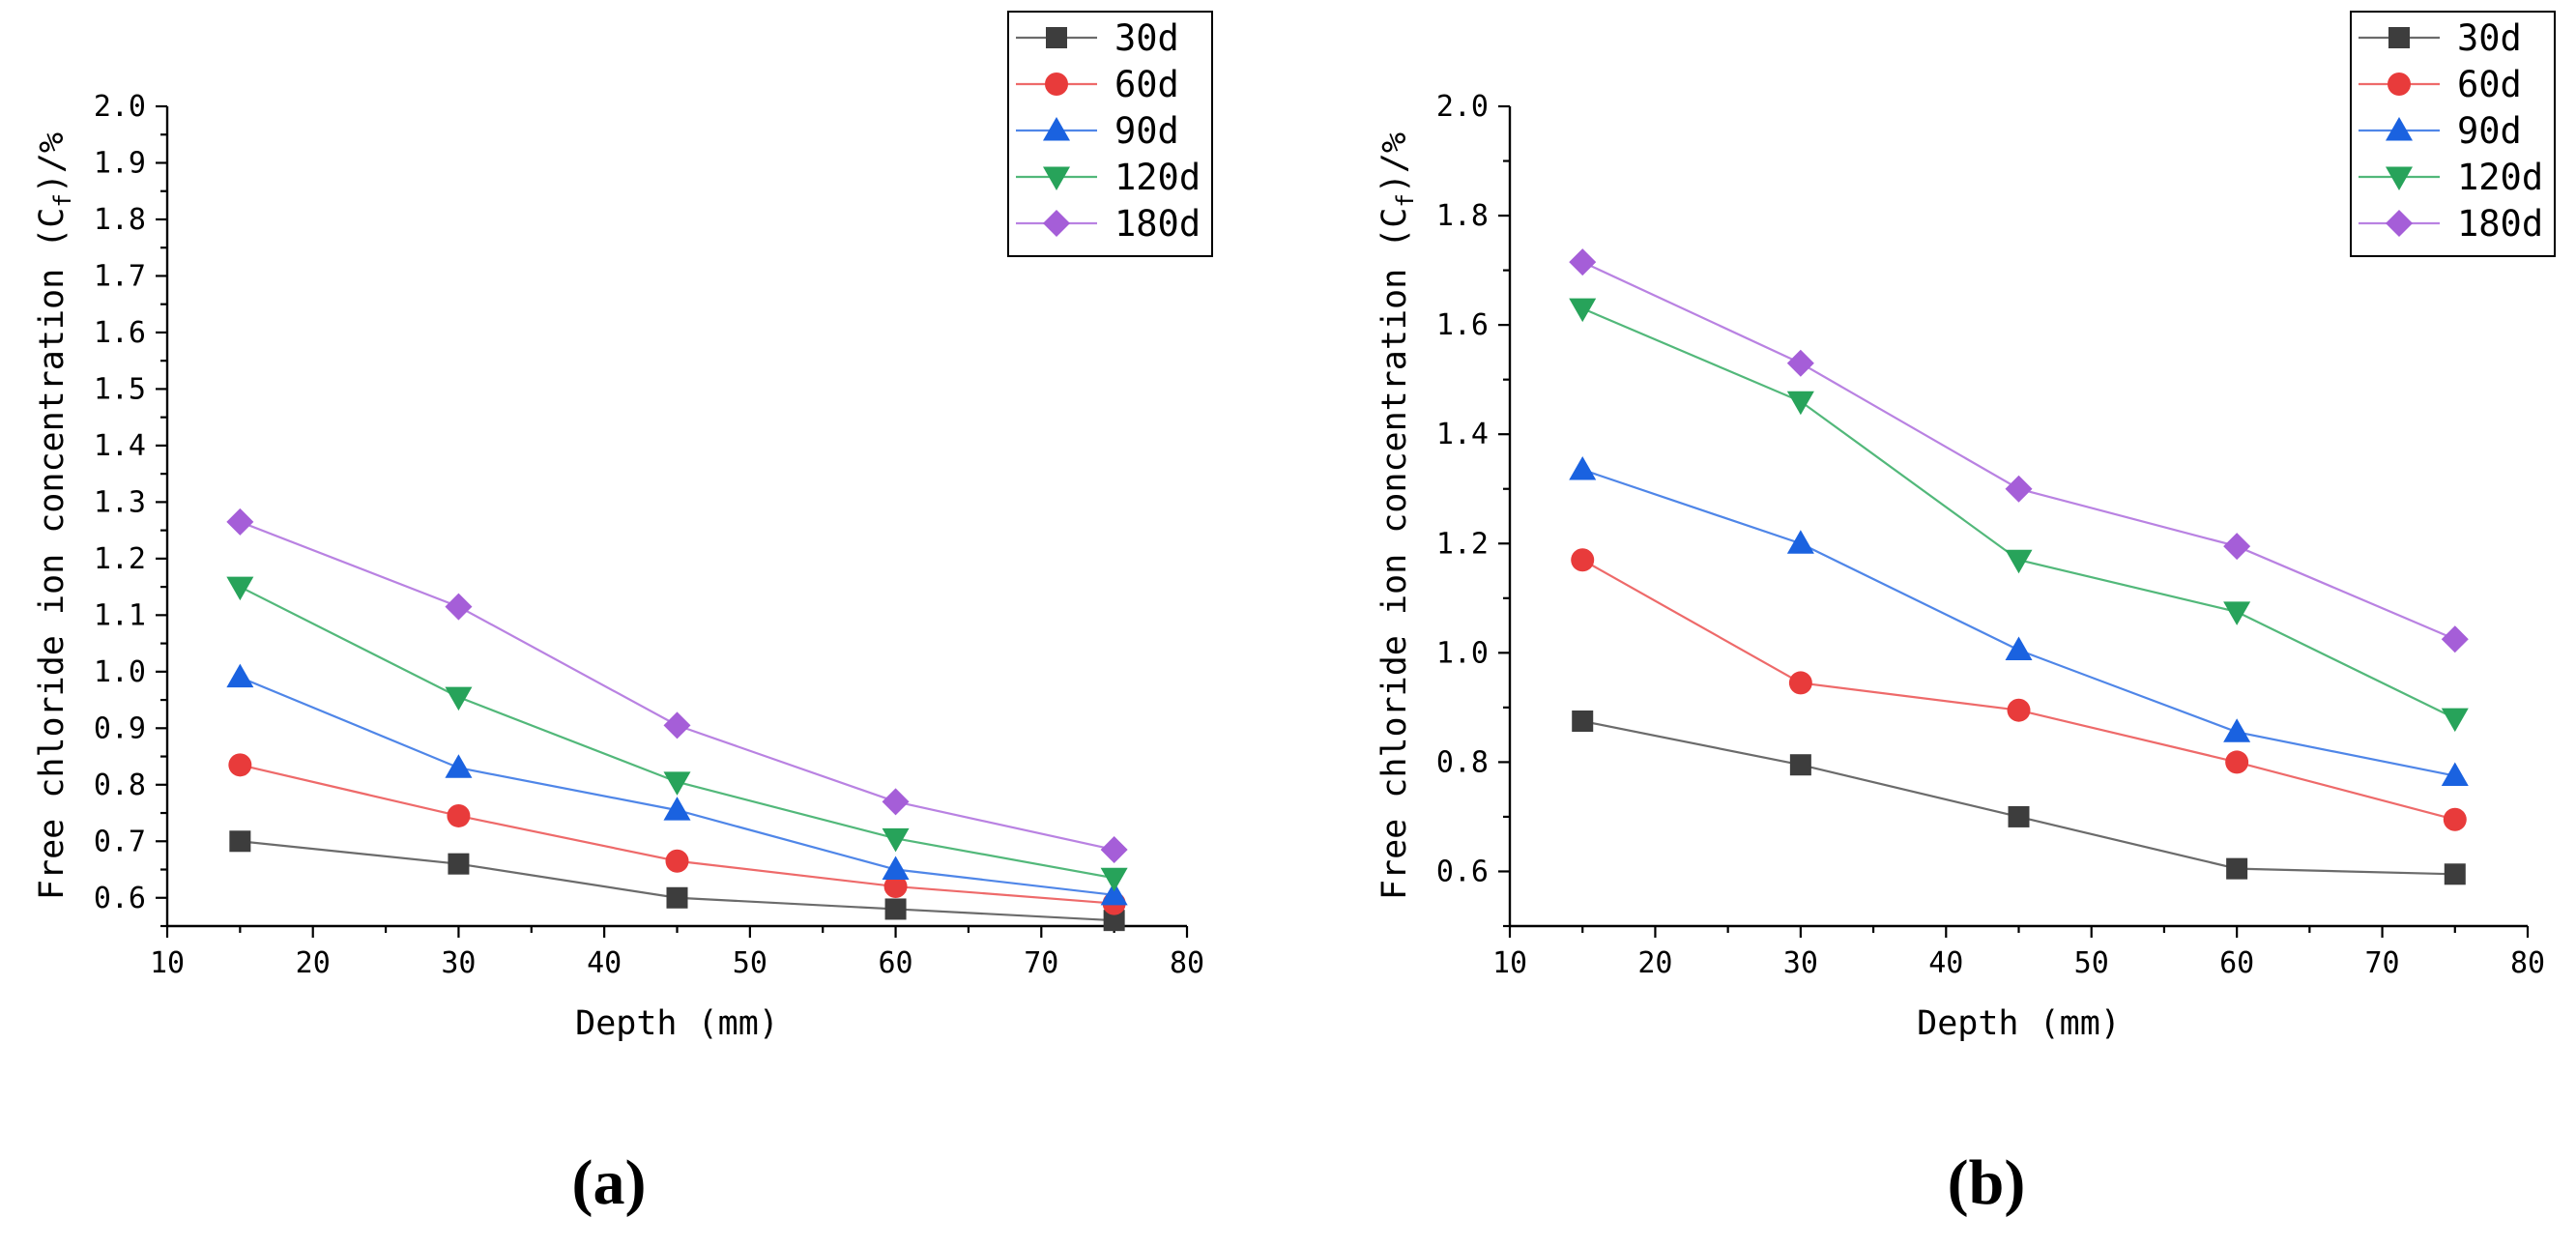 The width and height of the screenshot is (2576, 1247). What do you see at coordinates (120, 728) in the screenshot?
I see `y-tick-label: 0.9` at bounding box center [120, 728].